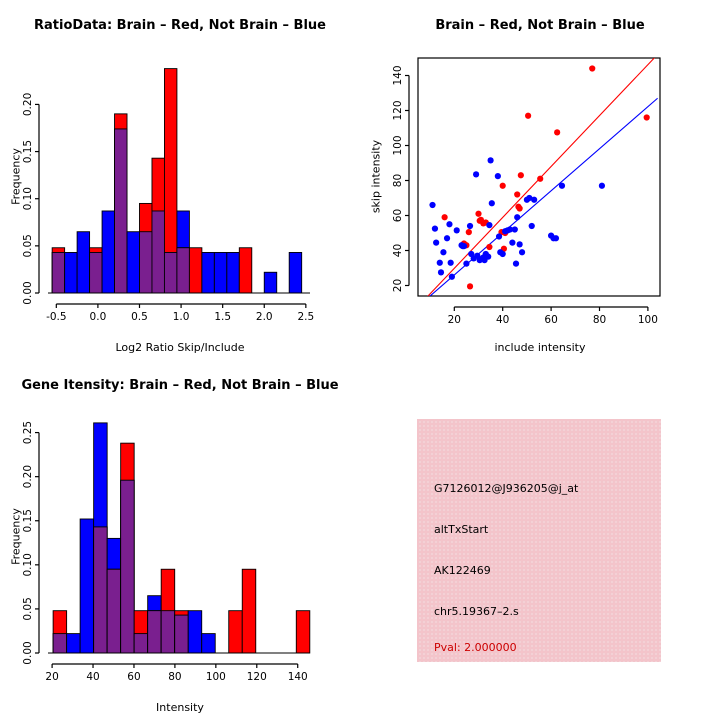  I want to click on info-event-type: altTxStart, so click(461, 529).